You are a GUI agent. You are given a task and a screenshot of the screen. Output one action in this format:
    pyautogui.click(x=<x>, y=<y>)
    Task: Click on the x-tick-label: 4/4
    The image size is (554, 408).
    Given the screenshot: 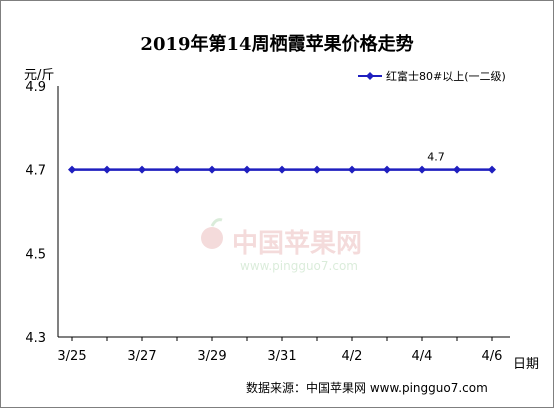 What is the action you would take?
    pyautogui.click(x=422, y=356)
    